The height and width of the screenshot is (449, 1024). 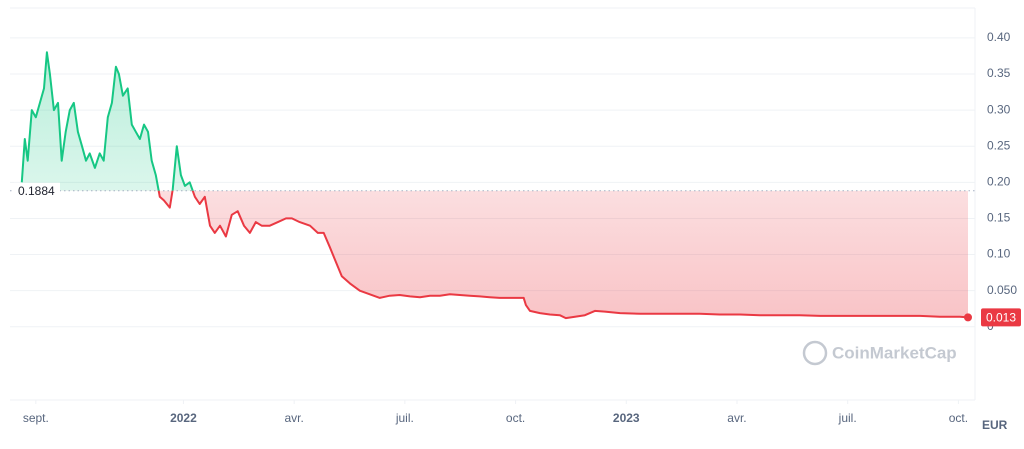 I want to click on currency: EUR, so click(x=995, y=425).